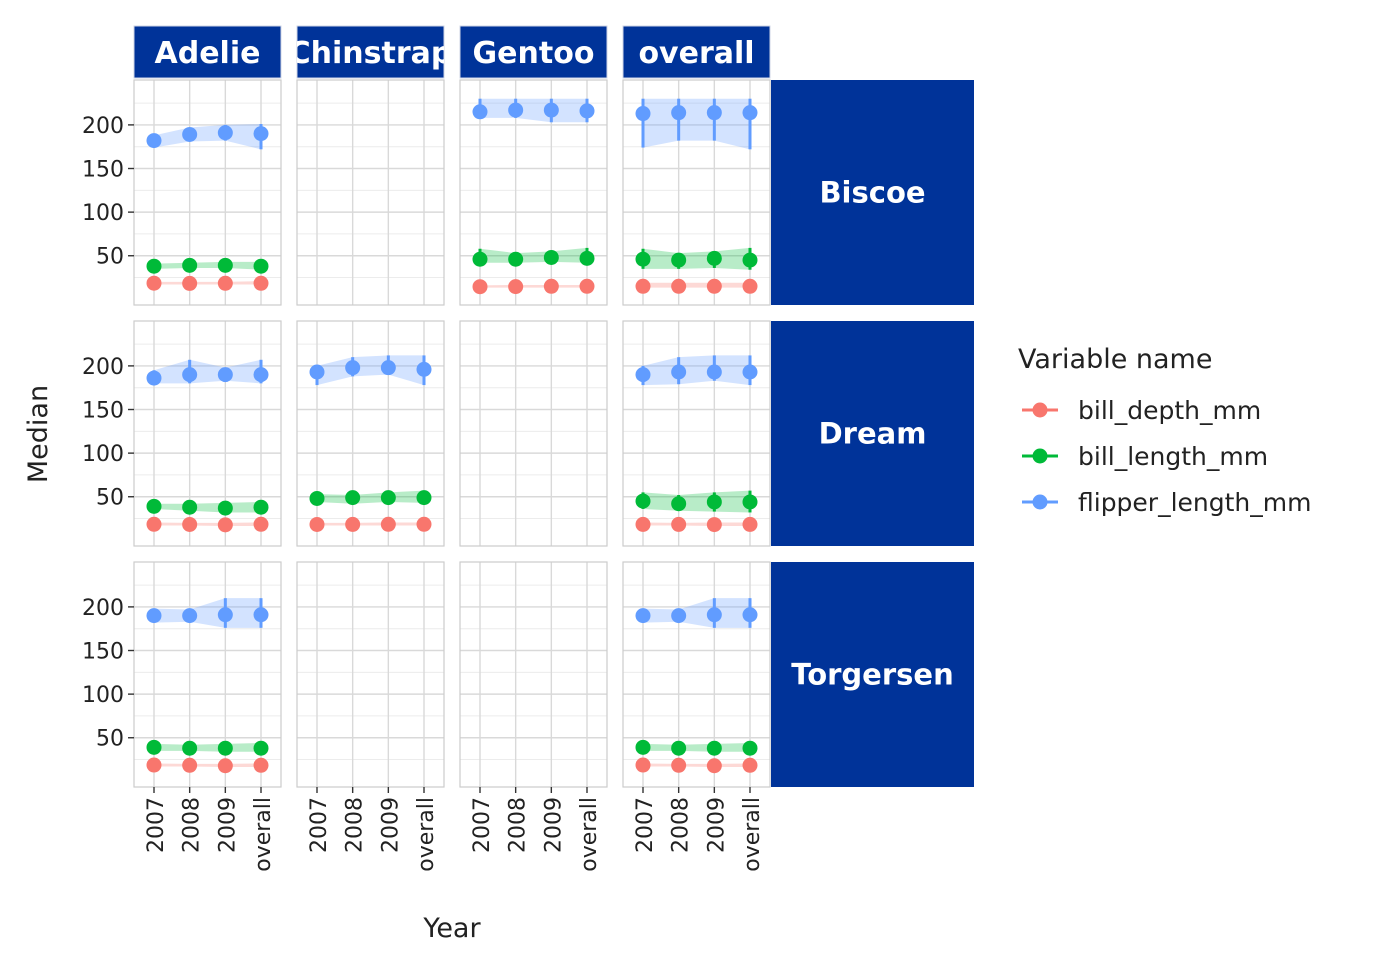  What do you see at coordinates (207, 686) in the screenshot?
I see `panel-data` at bounding box center [207, 686].